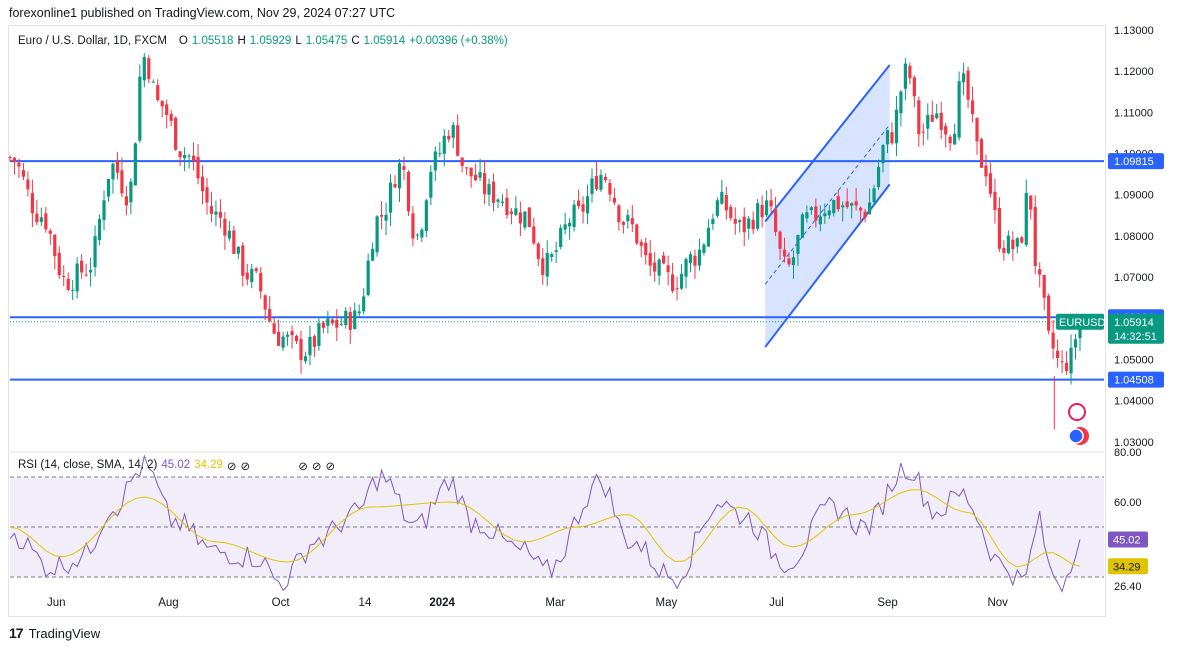 The image size is (1177, 650). What do you see at coordinates (1082, 323) in the screenshot?
I see `ticker-label: EURUSD` at bounding box center [1082, 323].